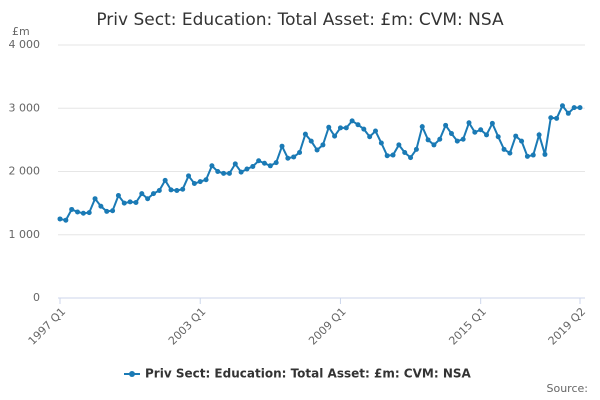  I want to click on legend-marker, so click(132, 374).